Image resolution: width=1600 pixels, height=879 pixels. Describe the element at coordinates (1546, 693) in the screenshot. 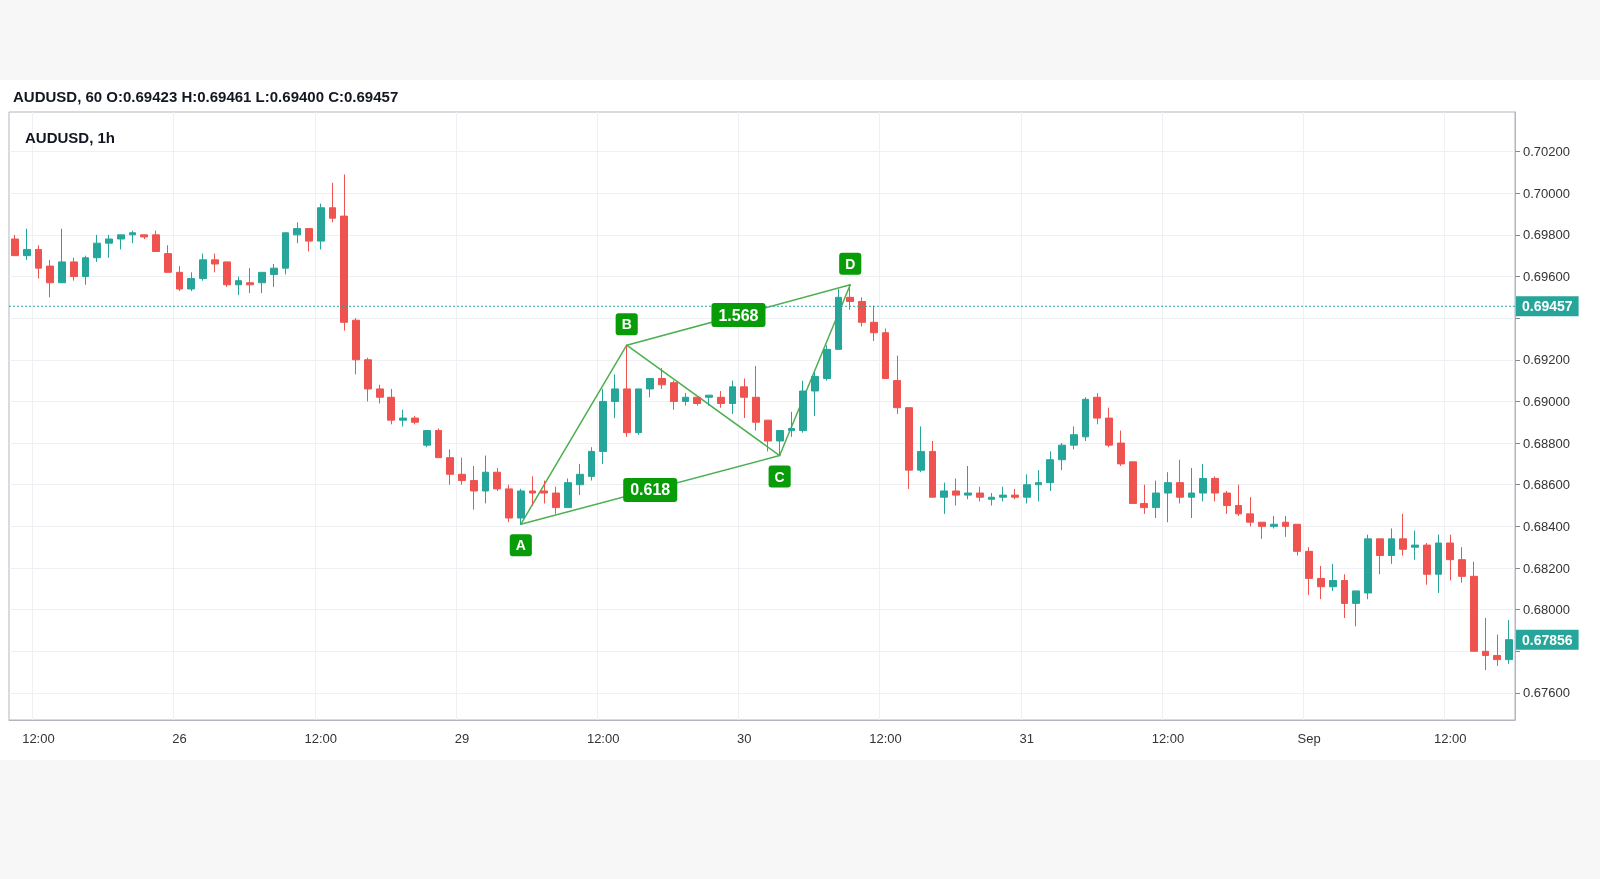

I see `y-tick-label: 0.67600` at that location.